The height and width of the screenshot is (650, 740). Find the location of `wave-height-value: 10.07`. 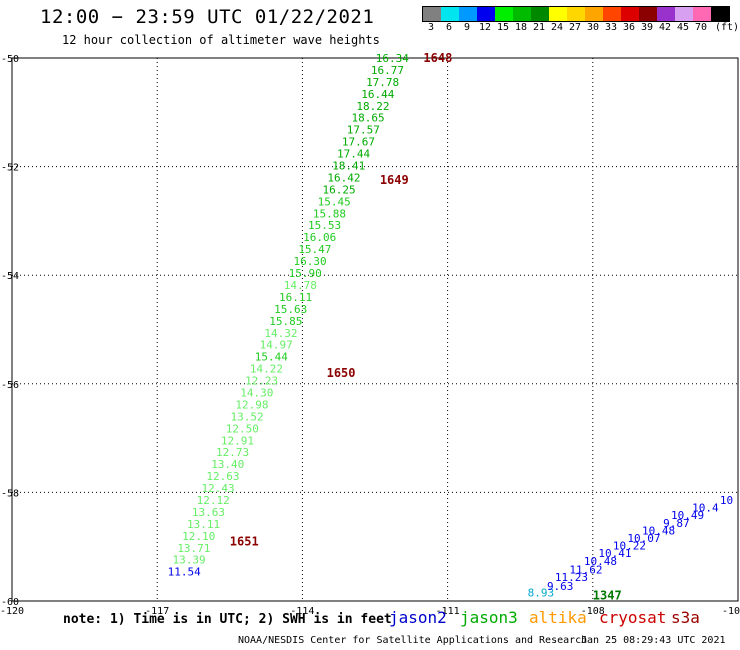

wave-height-value: 10.07 is located at coordinates (643, 538).